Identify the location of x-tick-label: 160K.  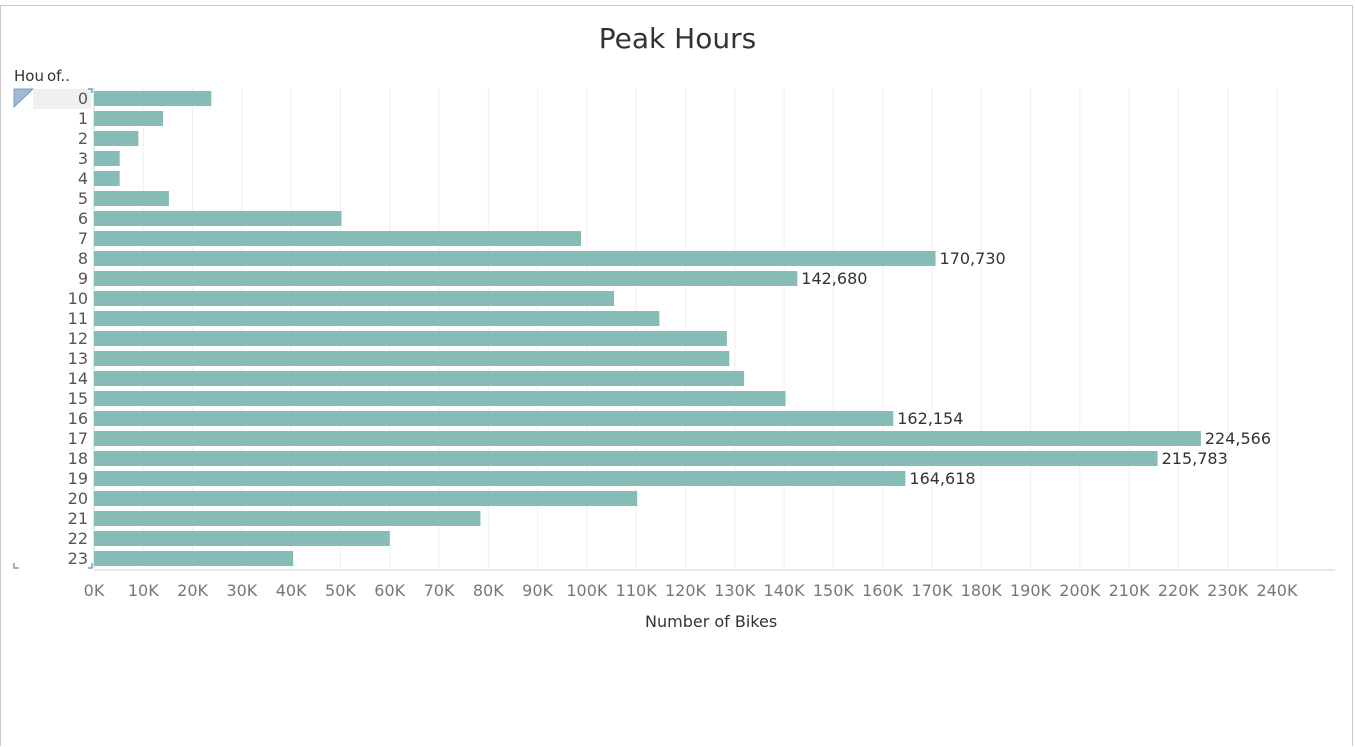
(883, 590).